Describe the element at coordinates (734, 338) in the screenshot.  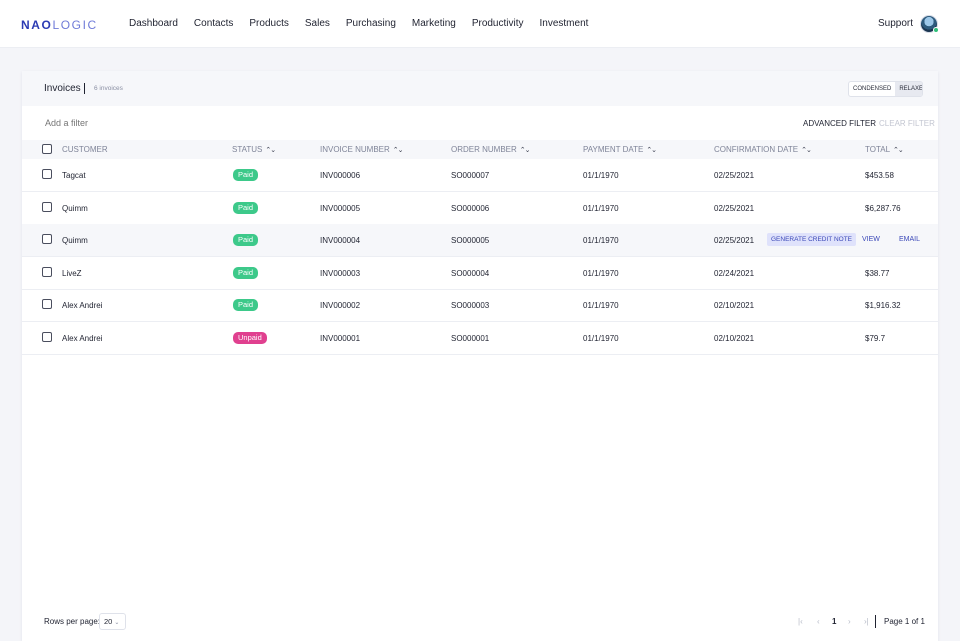
I see `confirmation-date-cell: 02/10/2021` at that location.